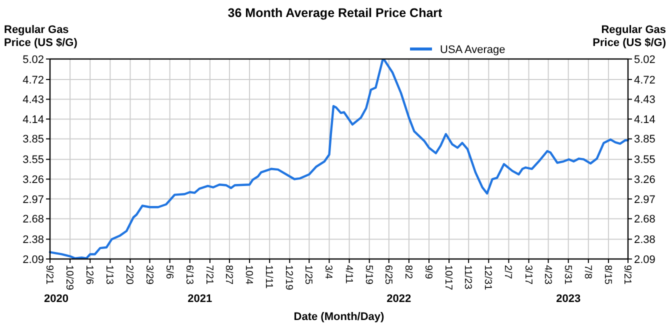  I want to click on y2-tick-label: 3.55, so click(645, 160).